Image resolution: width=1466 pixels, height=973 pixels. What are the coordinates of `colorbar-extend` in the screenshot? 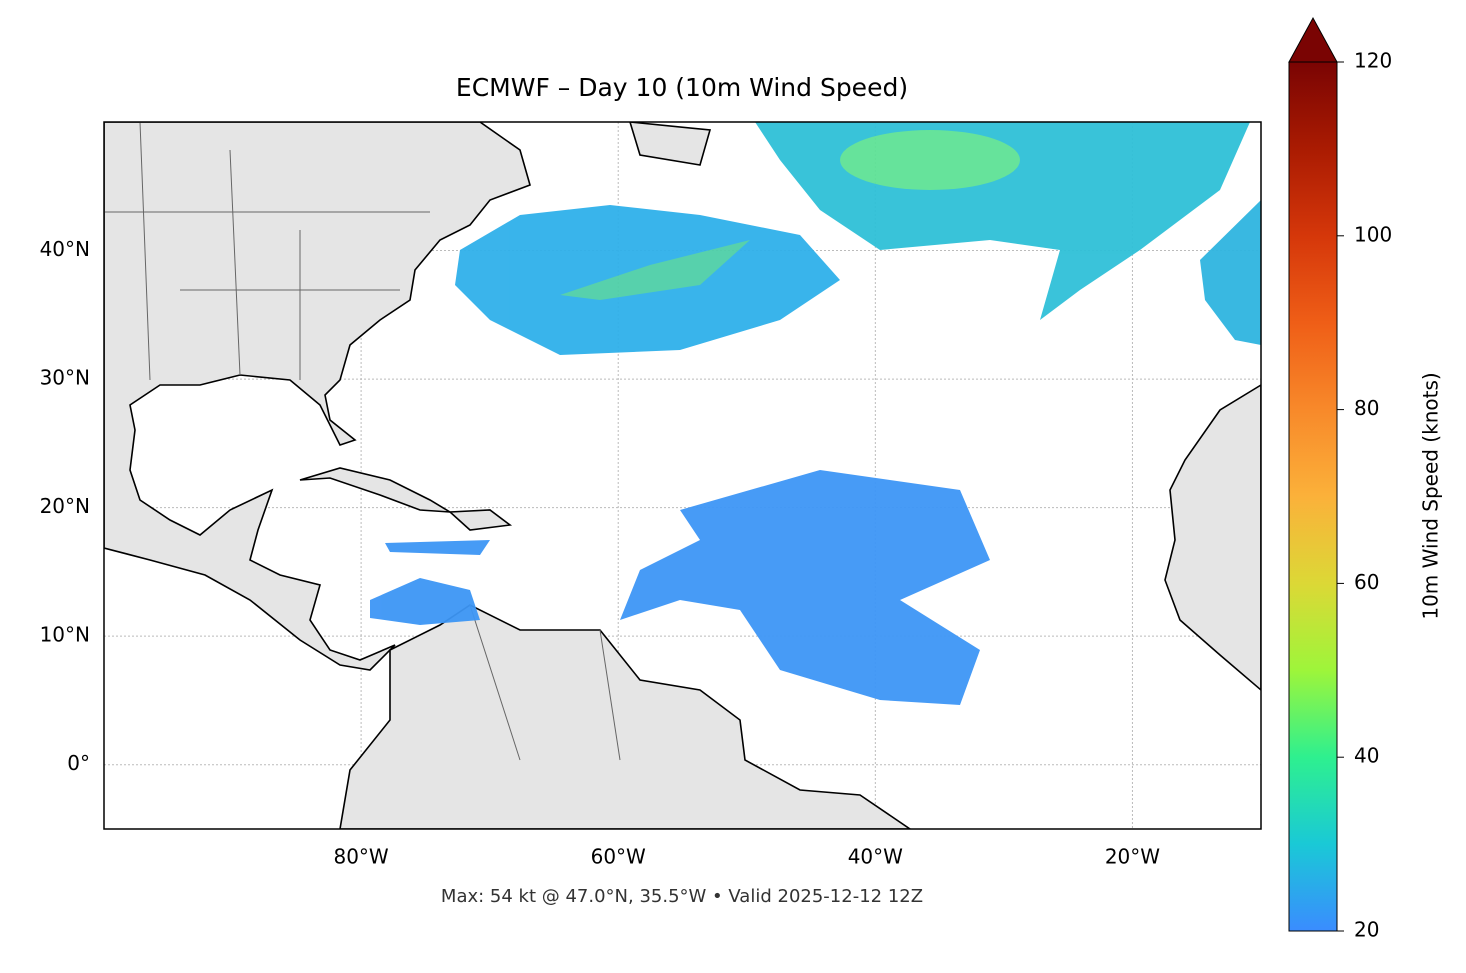 It's located at (1313, 39).